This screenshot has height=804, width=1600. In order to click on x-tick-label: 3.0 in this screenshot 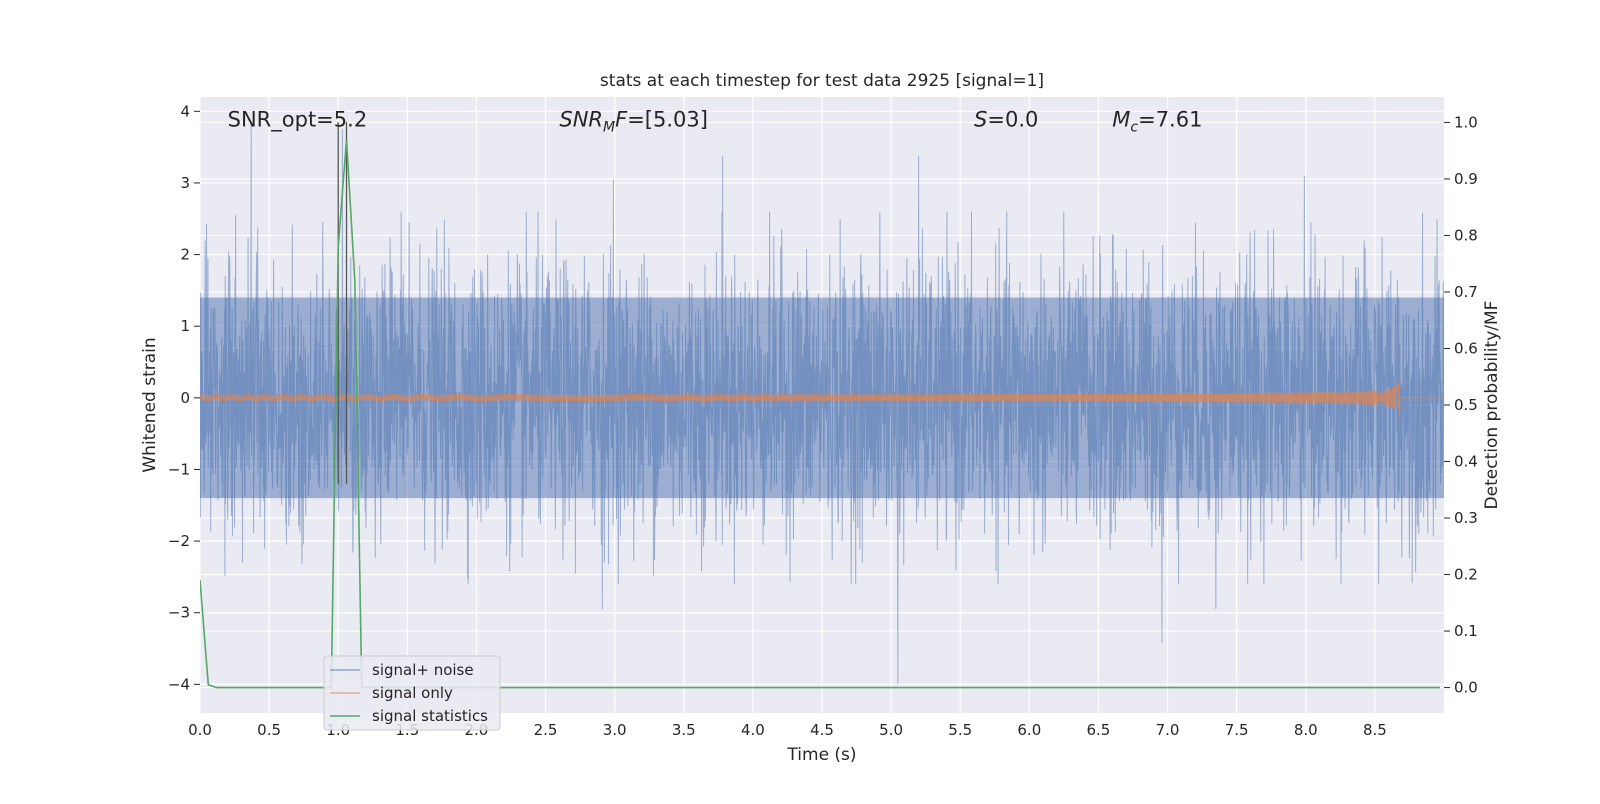, I will do `click(615, 730)`.